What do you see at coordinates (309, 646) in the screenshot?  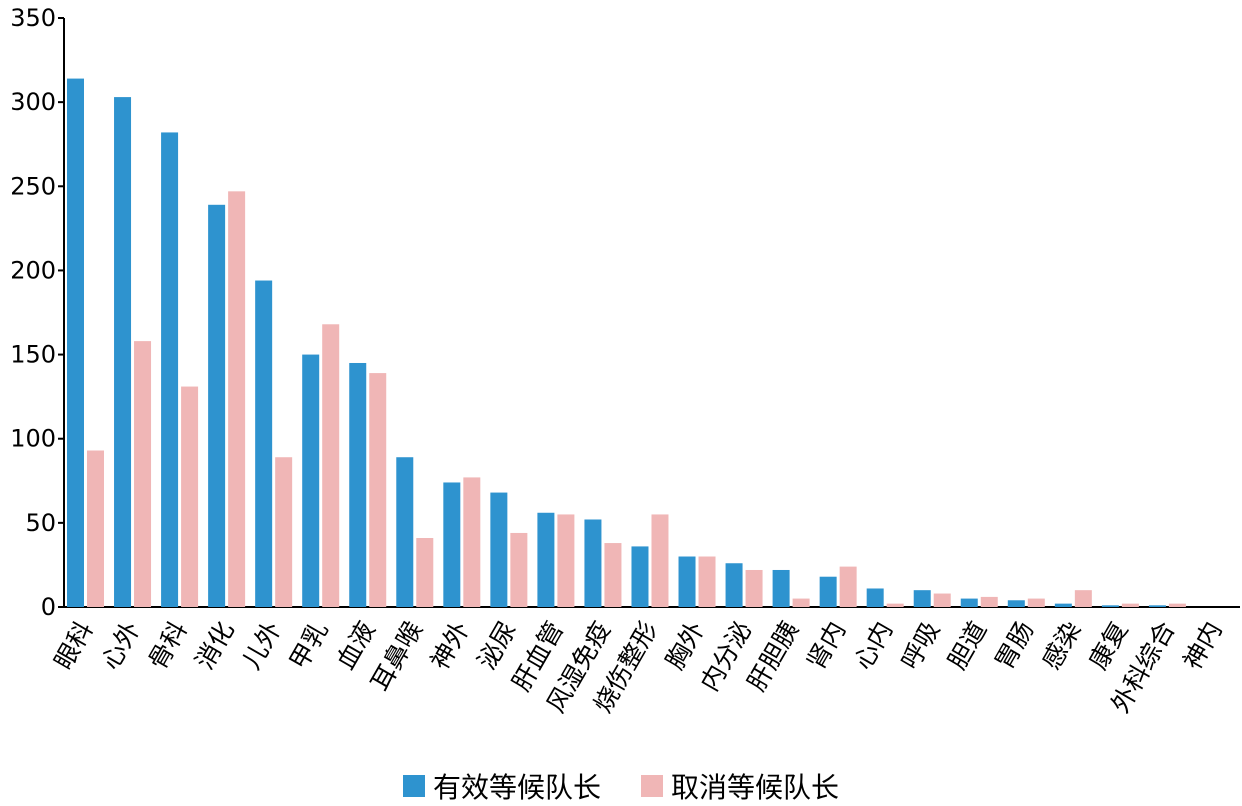 I see `x-category-label: 甲乳` at bounding box center [309, 646].